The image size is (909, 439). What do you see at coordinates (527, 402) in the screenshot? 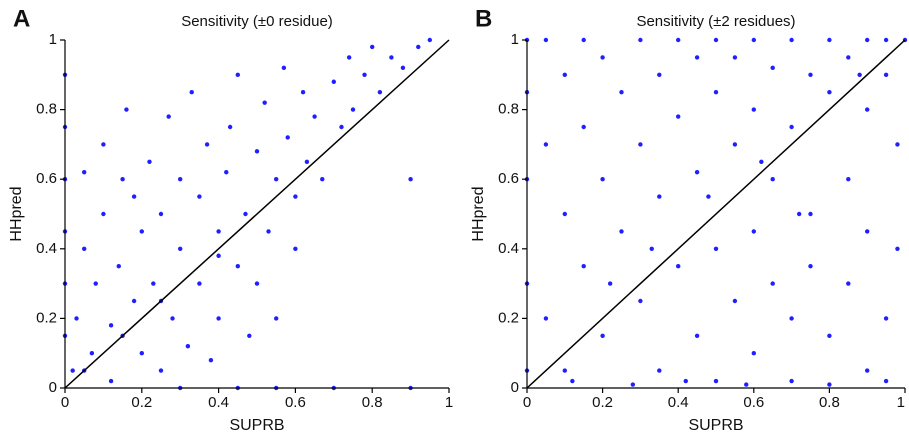
I see `x-tick-label: 0` at bounding box center [527, 402].